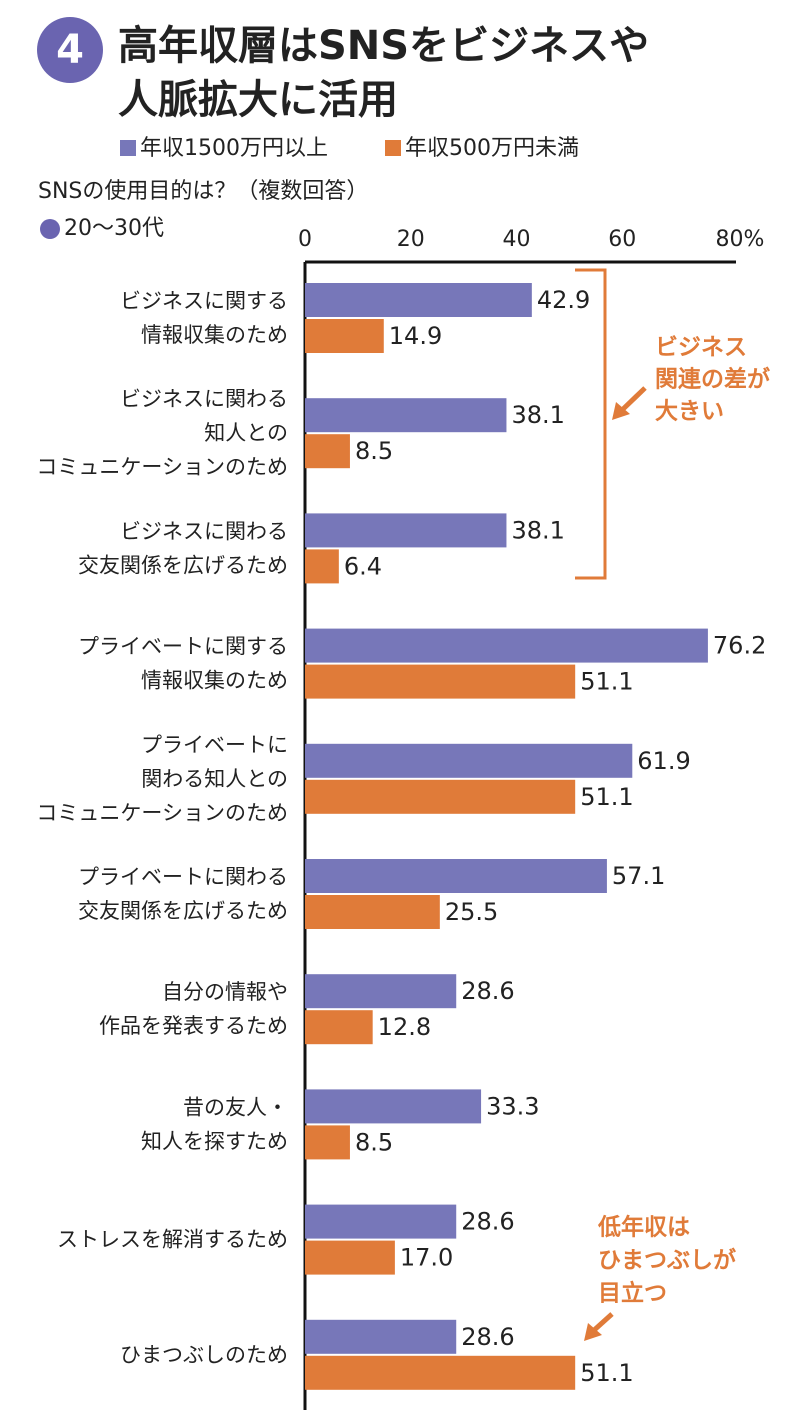 The image size is (800, 1425). What do you see at coordinates (411, 239) in the screenshot?
I see `x-tick-label: 20` at bounding box center [411, 239].